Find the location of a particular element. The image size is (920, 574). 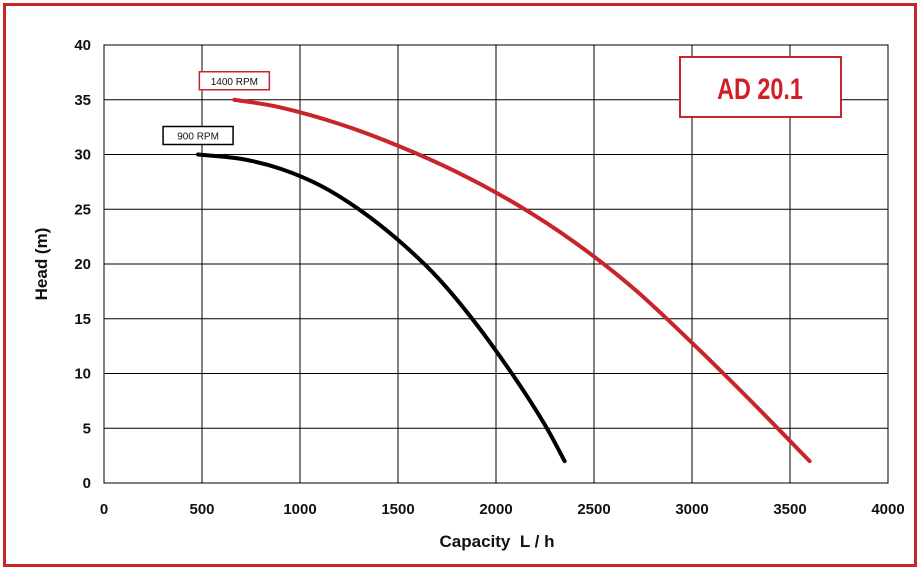

series-label-1: 900 RPM is located at coordinates (198, 135).